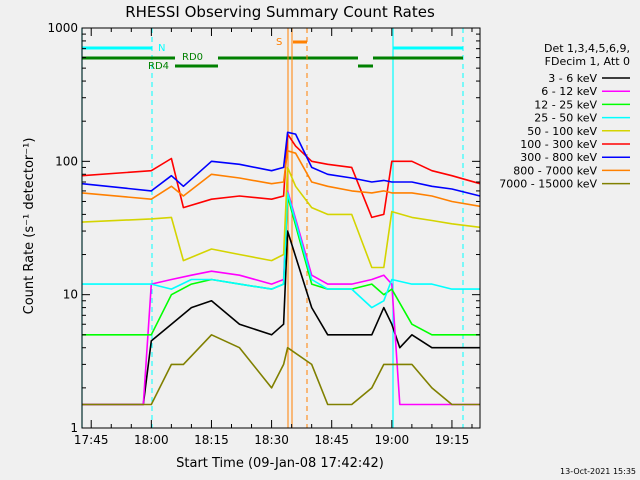 The image size is (640, 480). What do you see at coordinates (569, 91) in the screenshot?
I see `legend-label: 6 - 12 keV` at bounding box center [569, 91].